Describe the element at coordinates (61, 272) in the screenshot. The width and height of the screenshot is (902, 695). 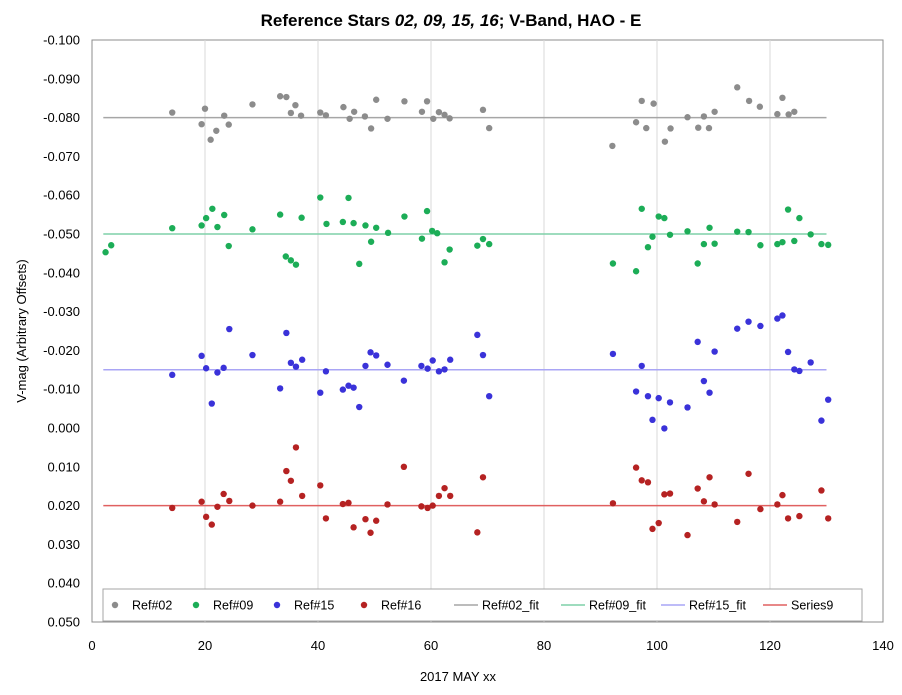
I see `y-tick-label: -0.040` at that location.